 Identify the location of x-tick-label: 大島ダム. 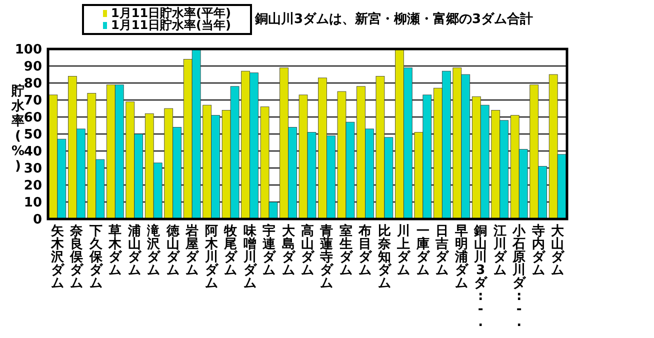
(289, 251).